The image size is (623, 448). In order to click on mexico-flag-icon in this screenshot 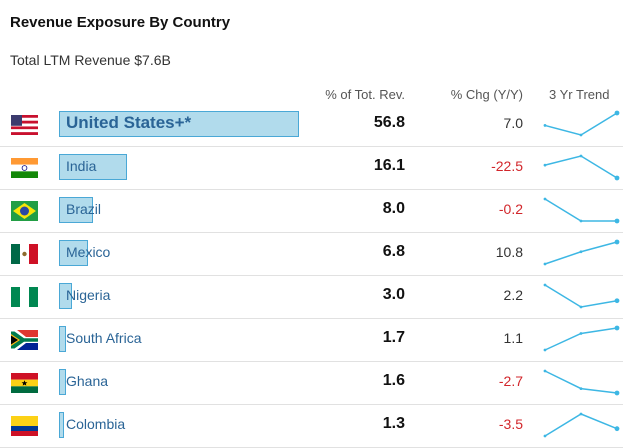, I will do `click(24, 254)`.